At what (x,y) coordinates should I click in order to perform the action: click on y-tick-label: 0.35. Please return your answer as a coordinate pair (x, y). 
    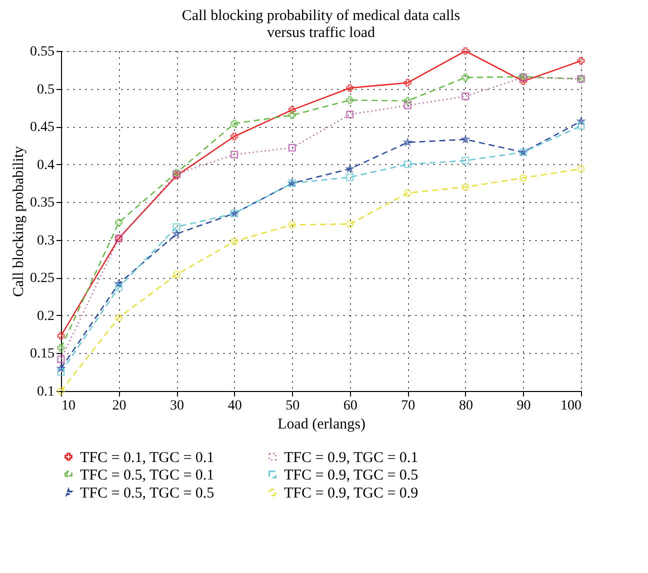
    Looking at the image, I should click on (42, 203).